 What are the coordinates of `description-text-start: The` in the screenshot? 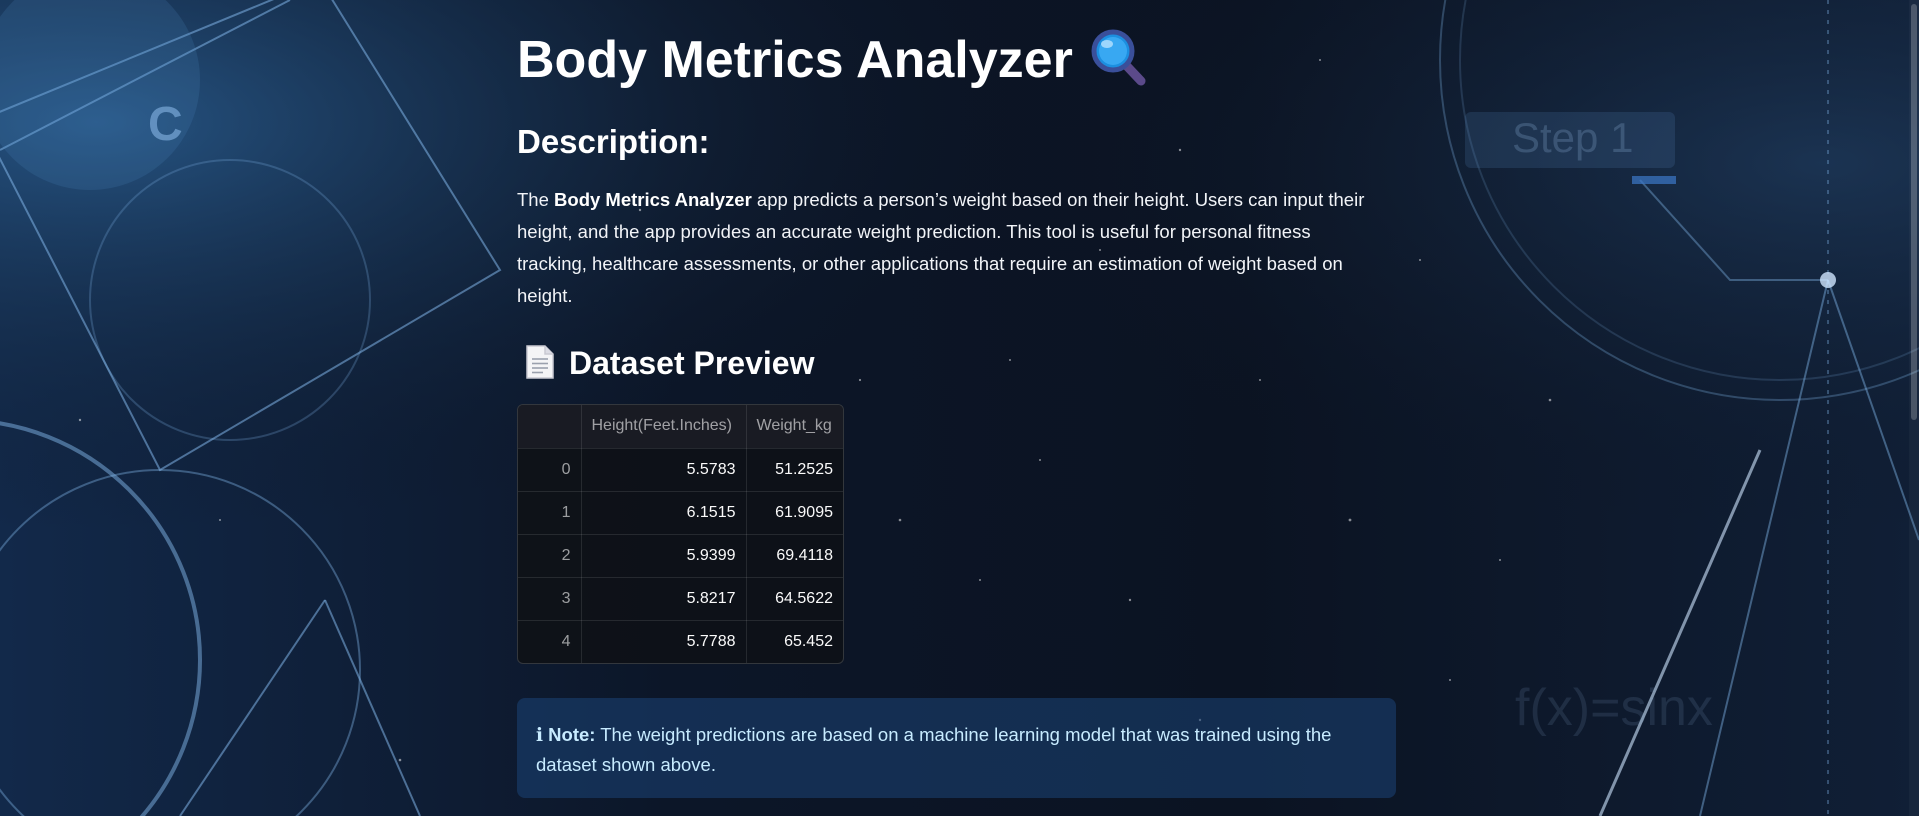 It's located at (536, 199).